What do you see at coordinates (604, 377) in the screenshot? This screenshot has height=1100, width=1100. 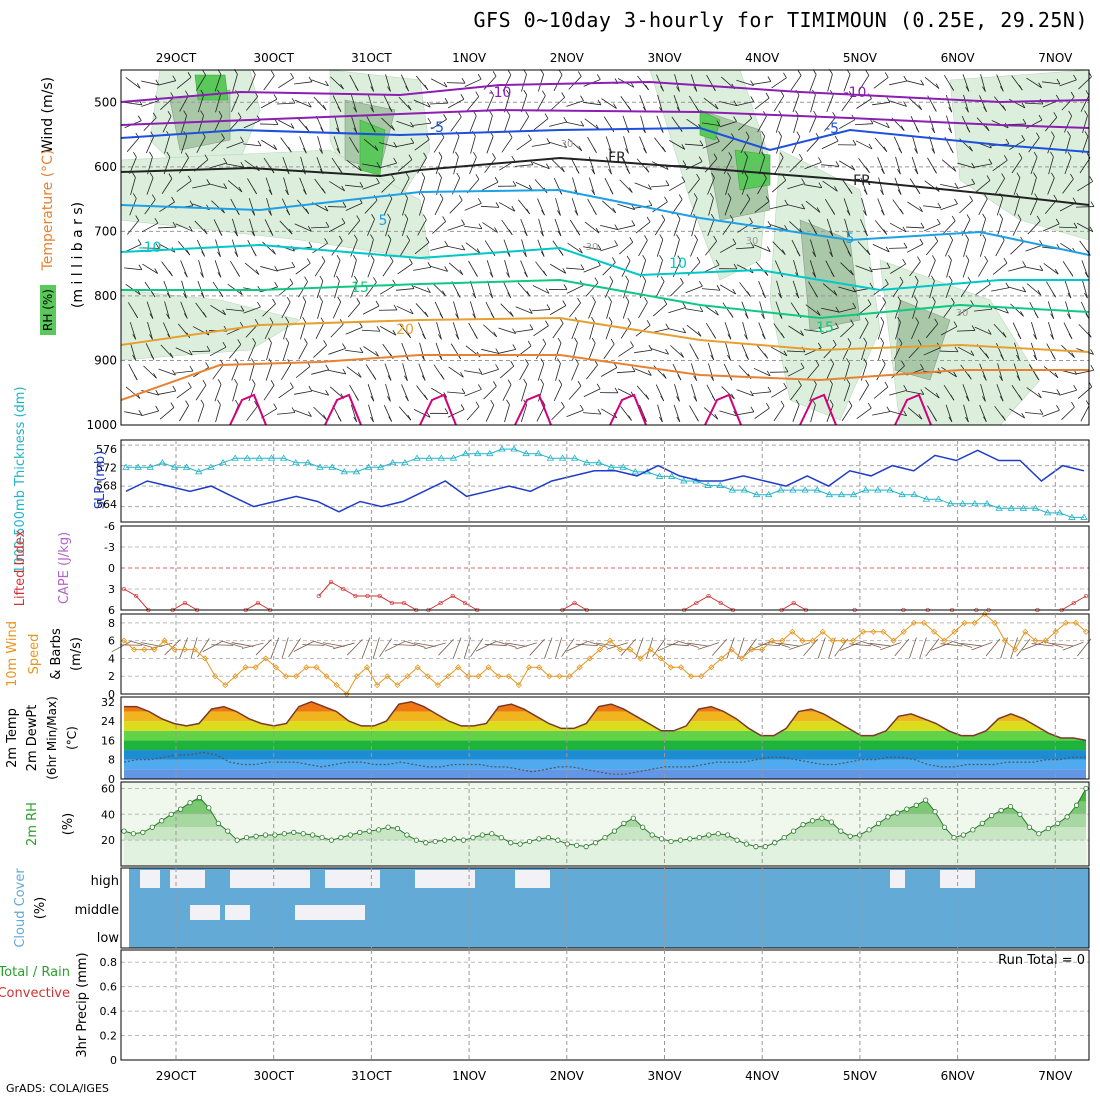 I see `isotherm-line` at bounding box center [604, 377].